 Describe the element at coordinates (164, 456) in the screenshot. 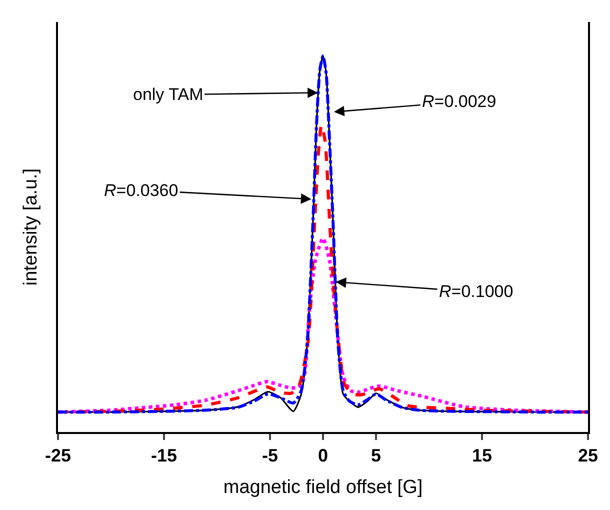

I see `x-tick-label: -15` at that location.